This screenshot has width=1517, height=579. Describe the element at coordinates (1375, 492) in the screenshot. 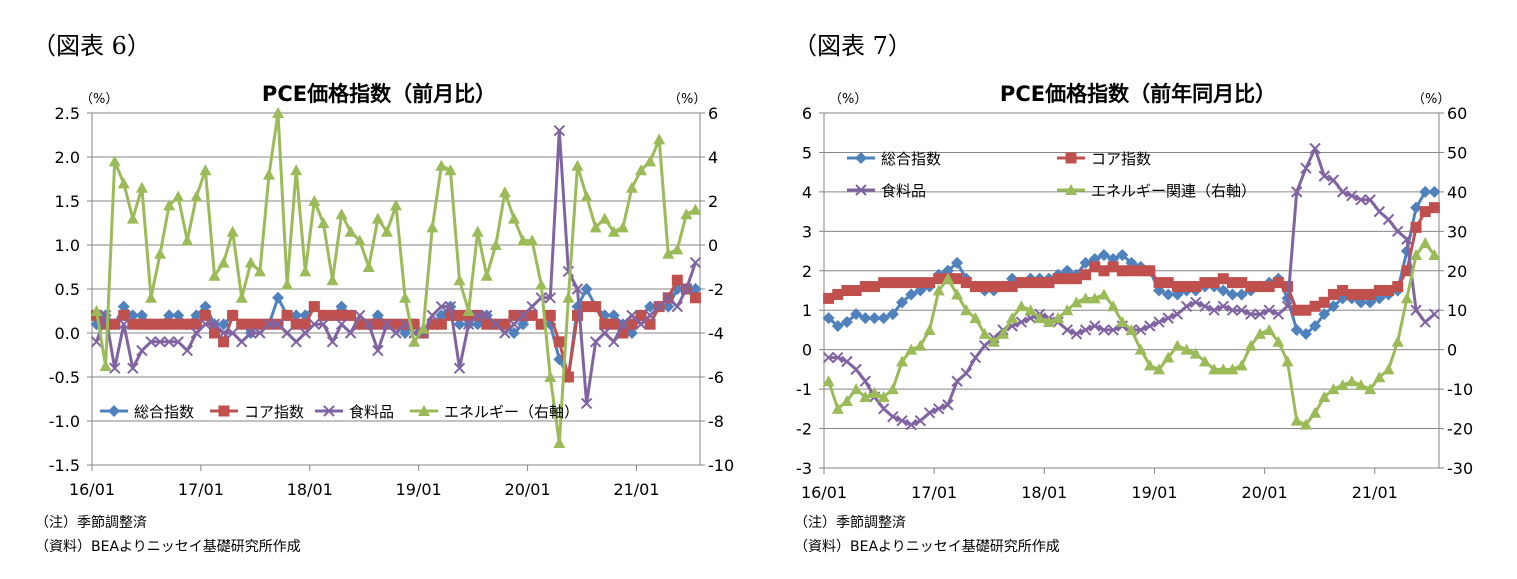

I see `x-tick-label: 21/01` at that location.